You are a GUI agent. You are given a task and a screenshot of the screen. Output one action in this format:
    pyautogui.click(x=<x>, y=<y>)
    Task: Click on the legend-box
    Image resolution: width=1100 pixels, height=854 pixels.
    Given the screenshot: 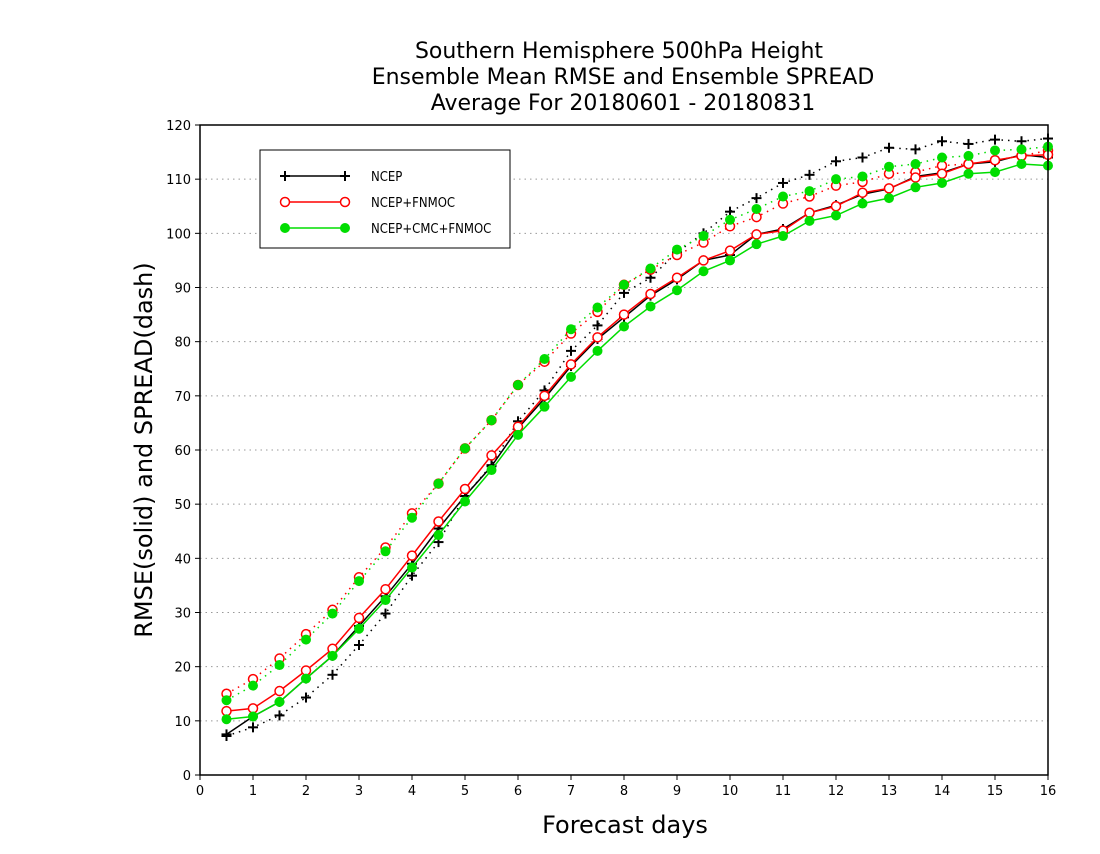 What is the action you would take?
    pyautogui.click(x=385, y=199)
    